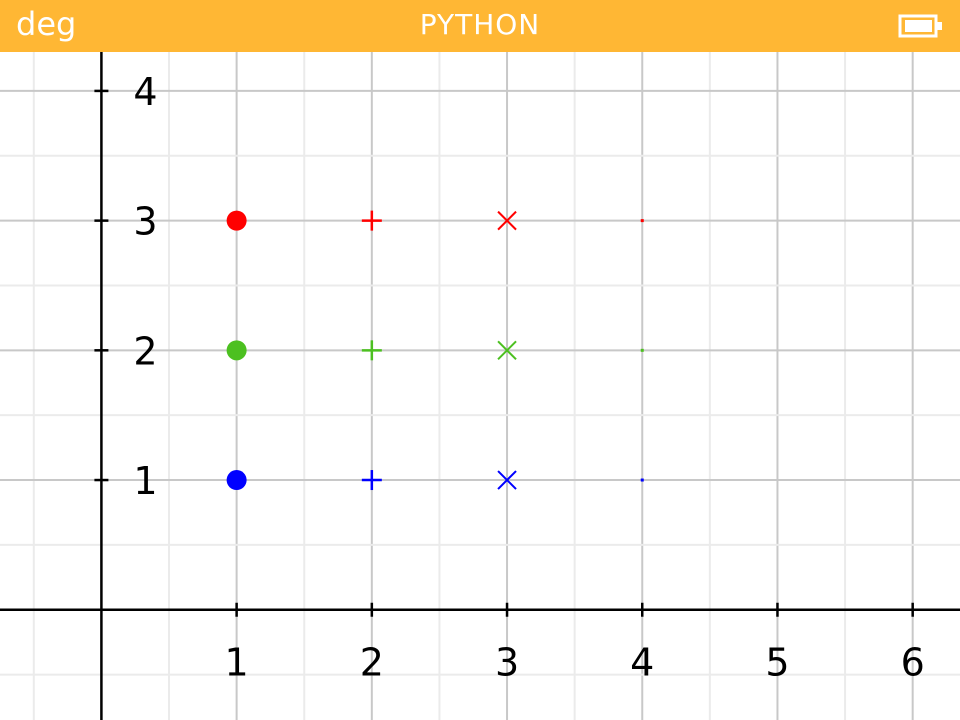 This screenshot has height=720, width=960. I want to click on y-tick-label: 4, so click(145, 92).